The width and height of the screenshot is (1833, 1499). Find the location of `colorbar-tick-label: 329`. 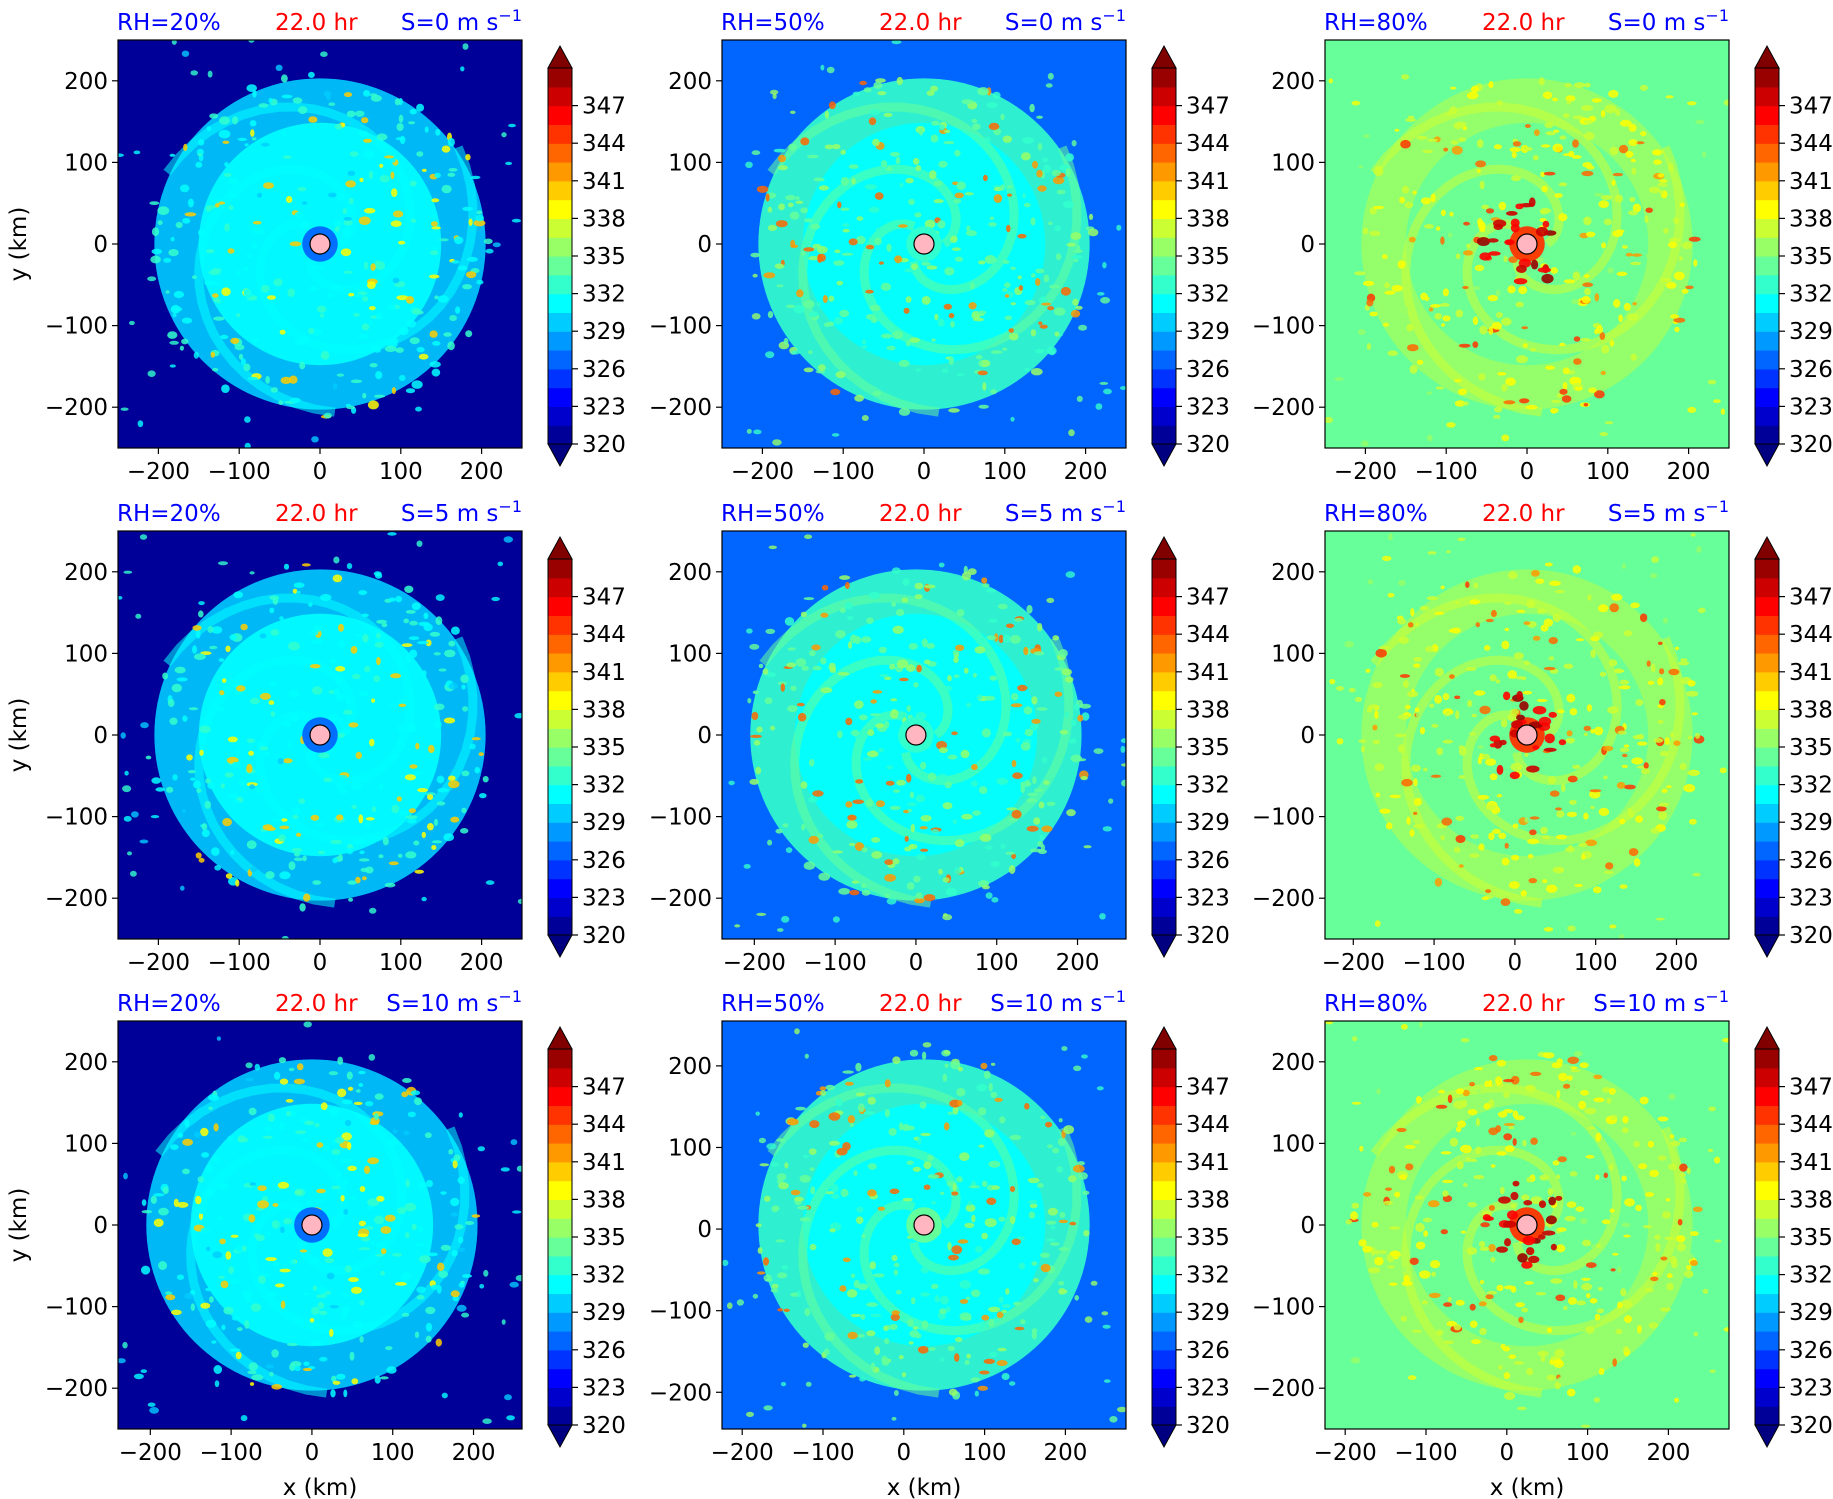

colorbar-tick-label: 329 is located at coordinates (1811, 332).